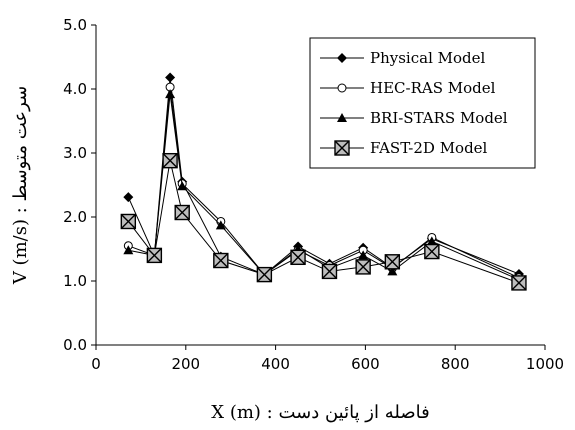  What do you see at coordinates (275, 364) in the screenshot?
I see `x-tick-label: 400` at bounding box center [275, 364].